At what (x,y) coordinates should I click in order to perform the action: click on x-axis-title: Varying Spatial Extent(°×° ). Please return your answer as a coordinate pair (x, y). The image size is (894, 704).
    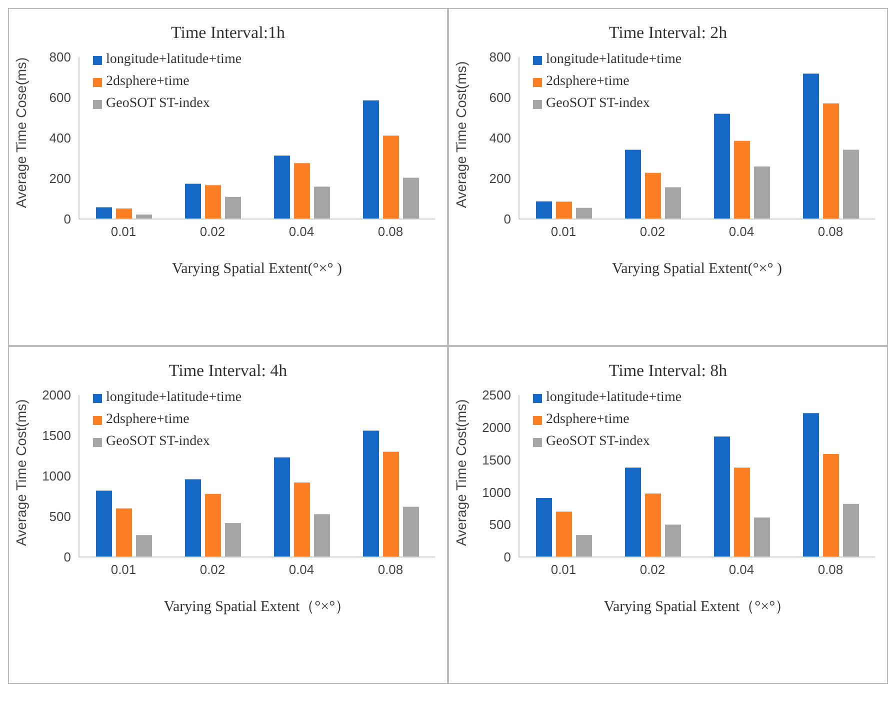
    Looking at the image, I should click on (257, 269).